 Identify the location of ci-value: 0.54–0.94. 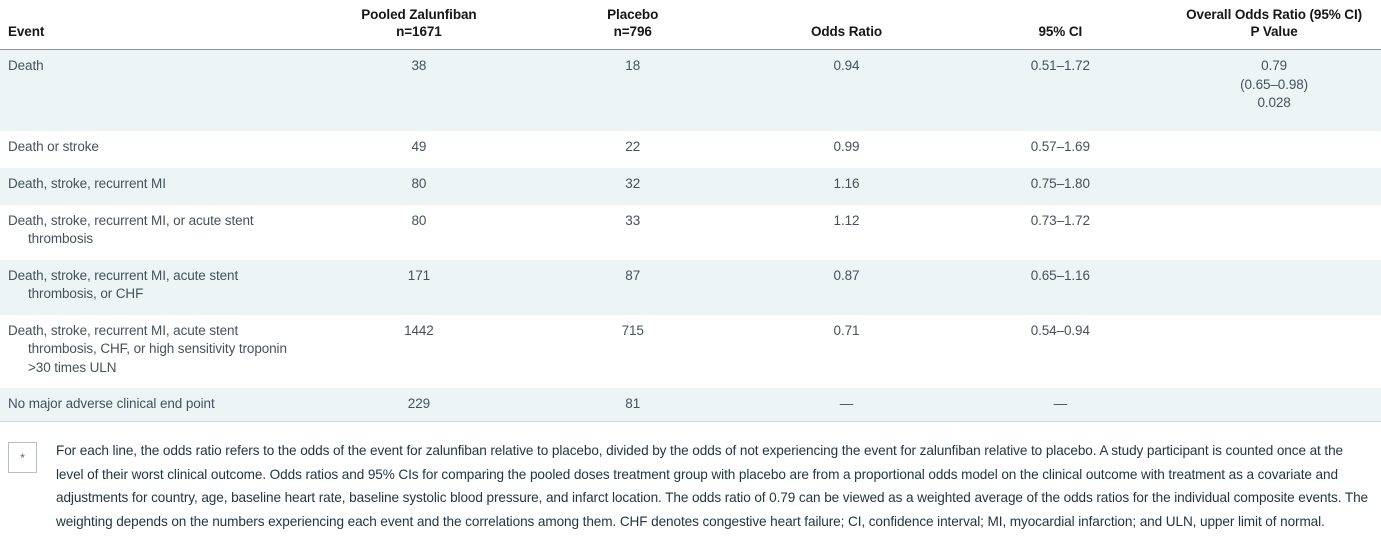
(1060, 330).